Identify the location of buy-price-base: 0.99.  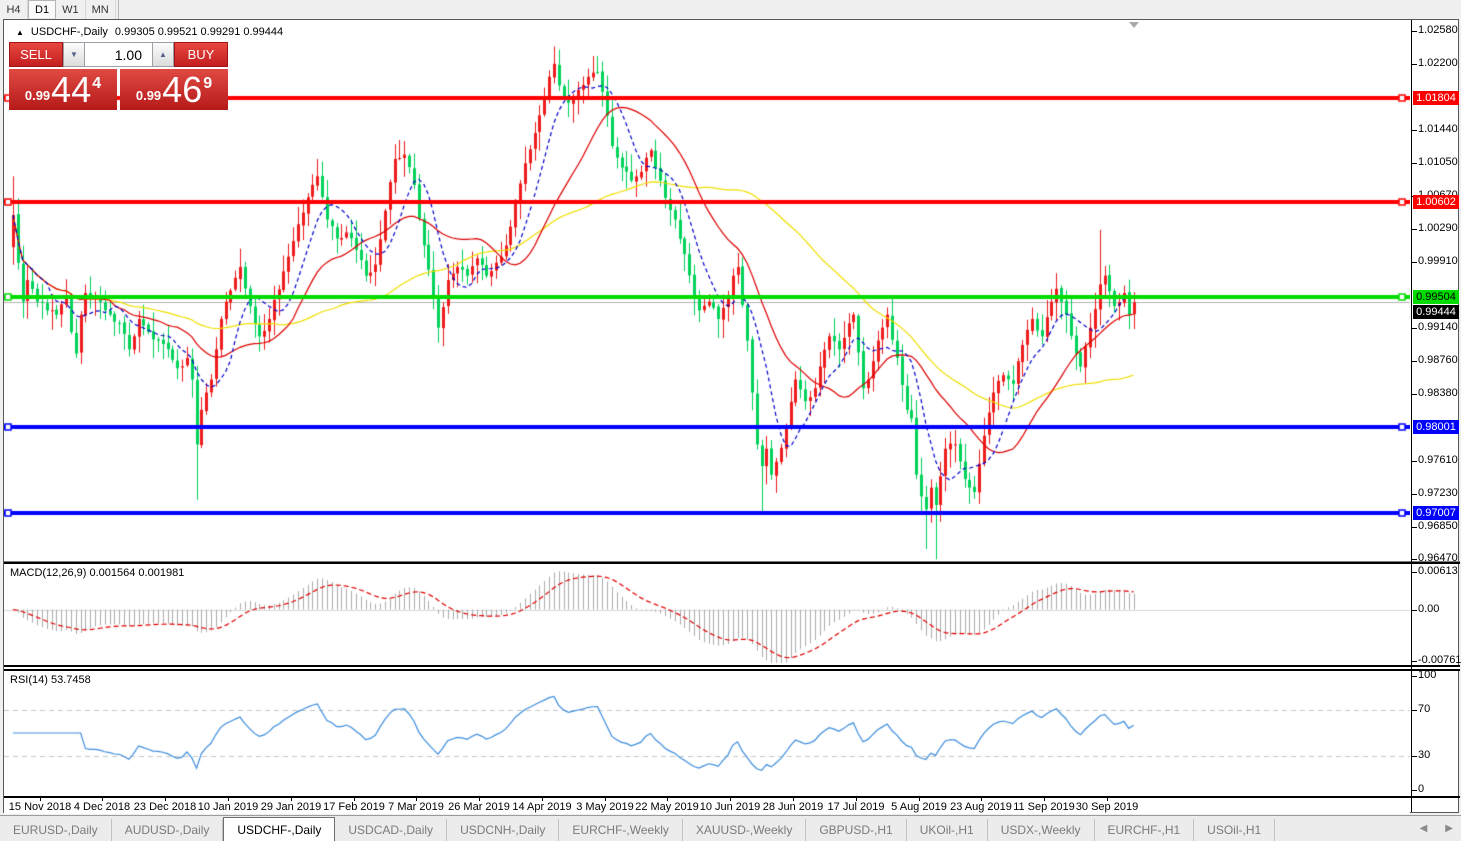
(148, 95).